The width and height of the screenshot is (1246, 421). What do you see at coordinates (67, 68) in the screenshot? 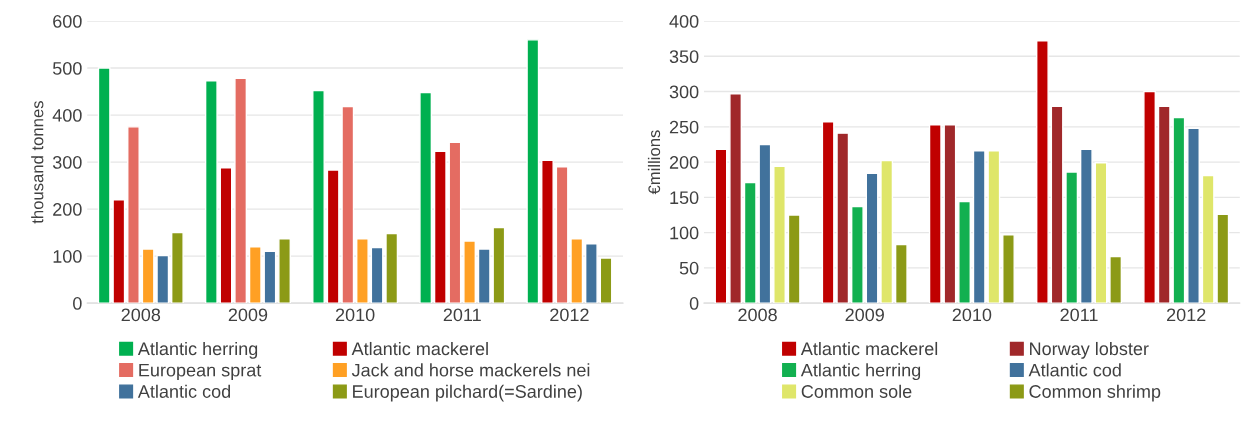
I see `y-tick-label: 500` at bounding box center [67, 68].